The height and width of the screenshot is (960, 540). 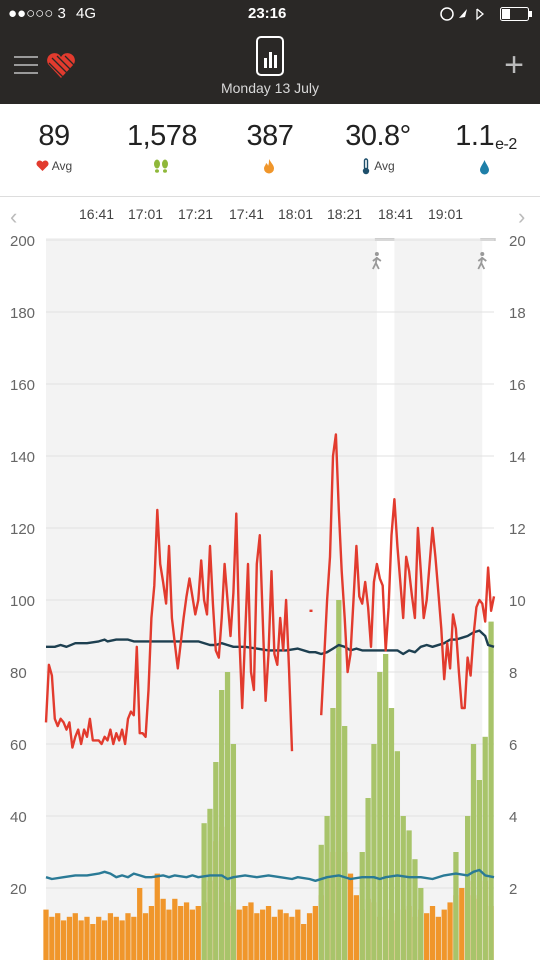 What do you see at coordinates (513, 673) in the screenshot?
I see `right-tick-label: 8` at bounding box center [513, 673].